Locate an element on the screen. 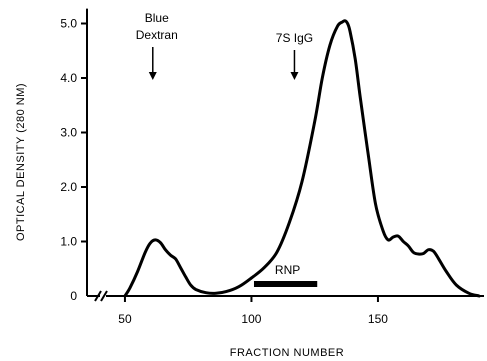 The image size is (487, 361). y-tick-label: 1.0 is located at coordinates (68, 242).